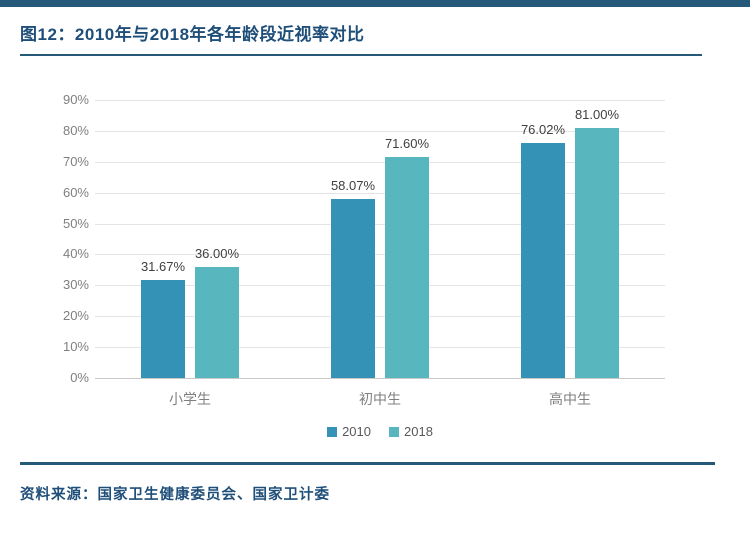  What do you see at coordinates (543, 130) in the screenshot?
I see `bar-value-label: 76.02%` at bounding box center [543, 130].